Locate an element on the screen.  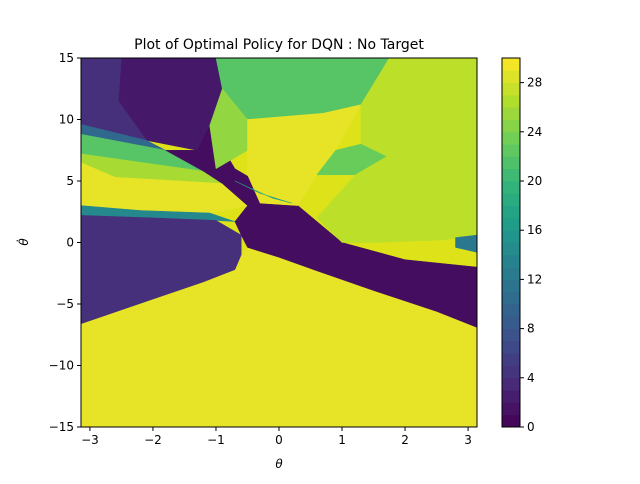
region-left-indigo is located at coordinates (161, 269).